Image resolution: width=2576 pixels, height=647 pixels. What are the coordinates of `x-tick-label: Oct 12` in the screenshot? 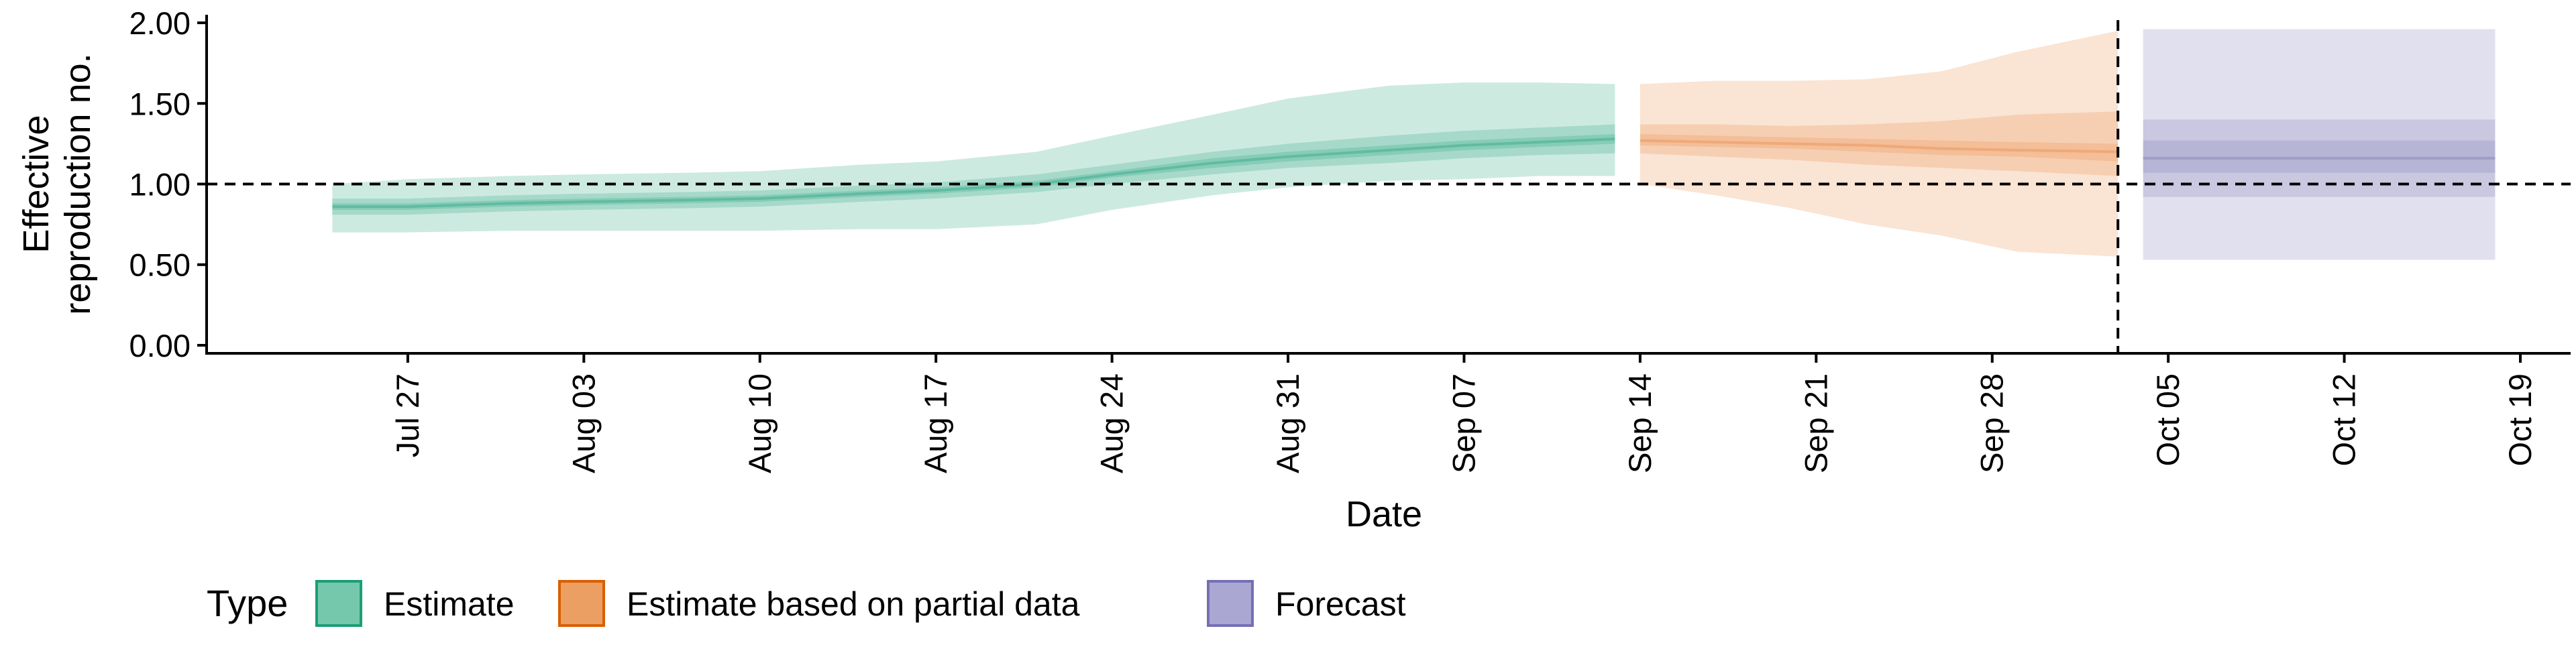 It's located at (2344, 420).